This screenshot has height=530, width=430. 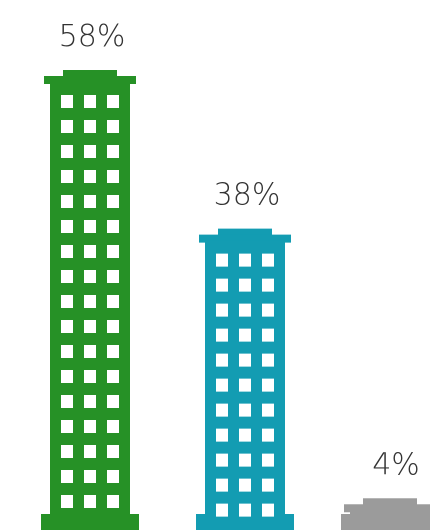 What do you see at coordinates (247, 195) in the screenshot?
I see `value-label-bar-2: 38%` at bounding box center [247, 195].